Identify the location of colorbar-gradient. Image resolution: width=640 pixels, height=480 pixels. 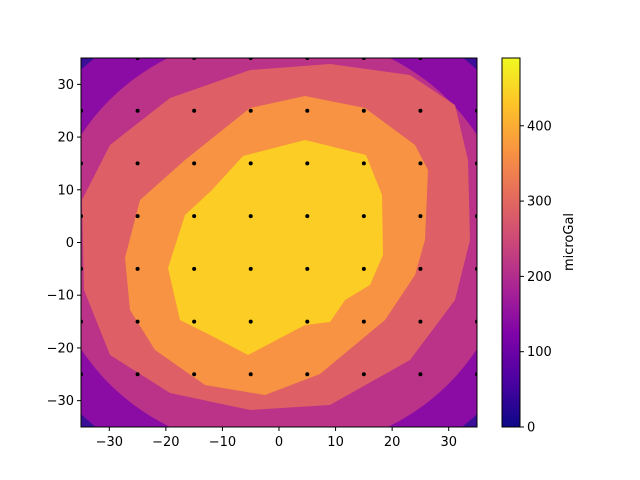
(511, 242).